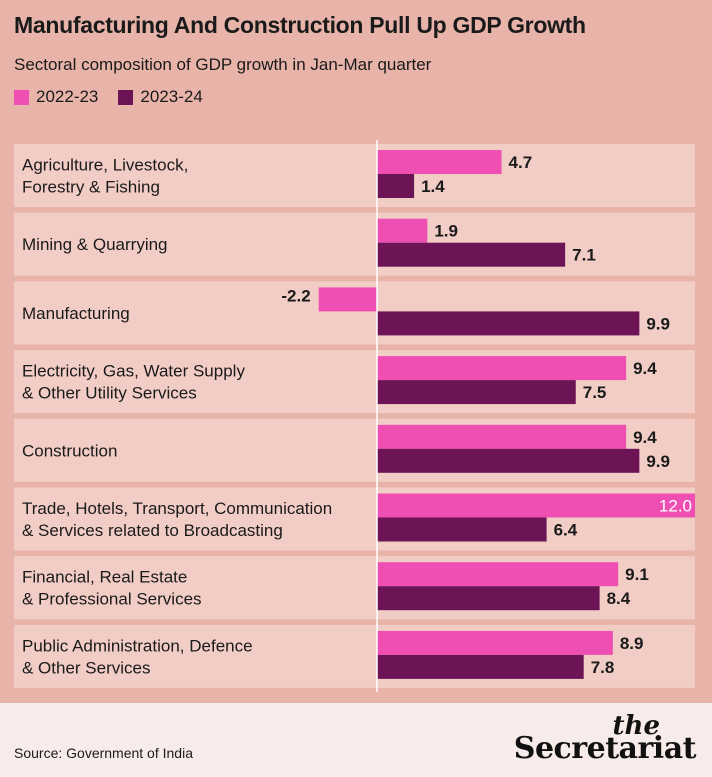 The width and height of the screenshot is (712, 777). What do you see at coordinates (498, 574) in the screenshot?
I see `bar-2022-23-financial-real-estate-professional-services` at bounding box center [498, 574].